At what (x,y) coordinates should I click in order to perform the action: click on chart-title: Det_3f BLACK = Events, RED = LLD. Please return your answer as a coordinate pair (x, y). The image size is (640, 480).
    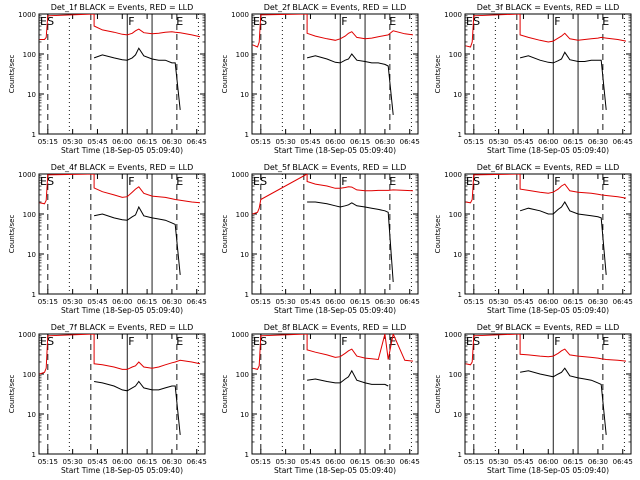
    Looking at the image, I should click on (548, 7).